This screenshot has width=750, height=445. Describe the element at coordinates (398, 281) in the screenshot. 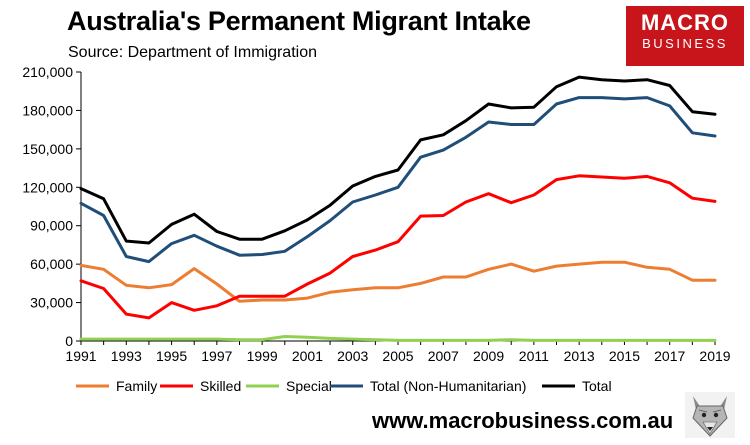

I see `series-line-family` at that location.